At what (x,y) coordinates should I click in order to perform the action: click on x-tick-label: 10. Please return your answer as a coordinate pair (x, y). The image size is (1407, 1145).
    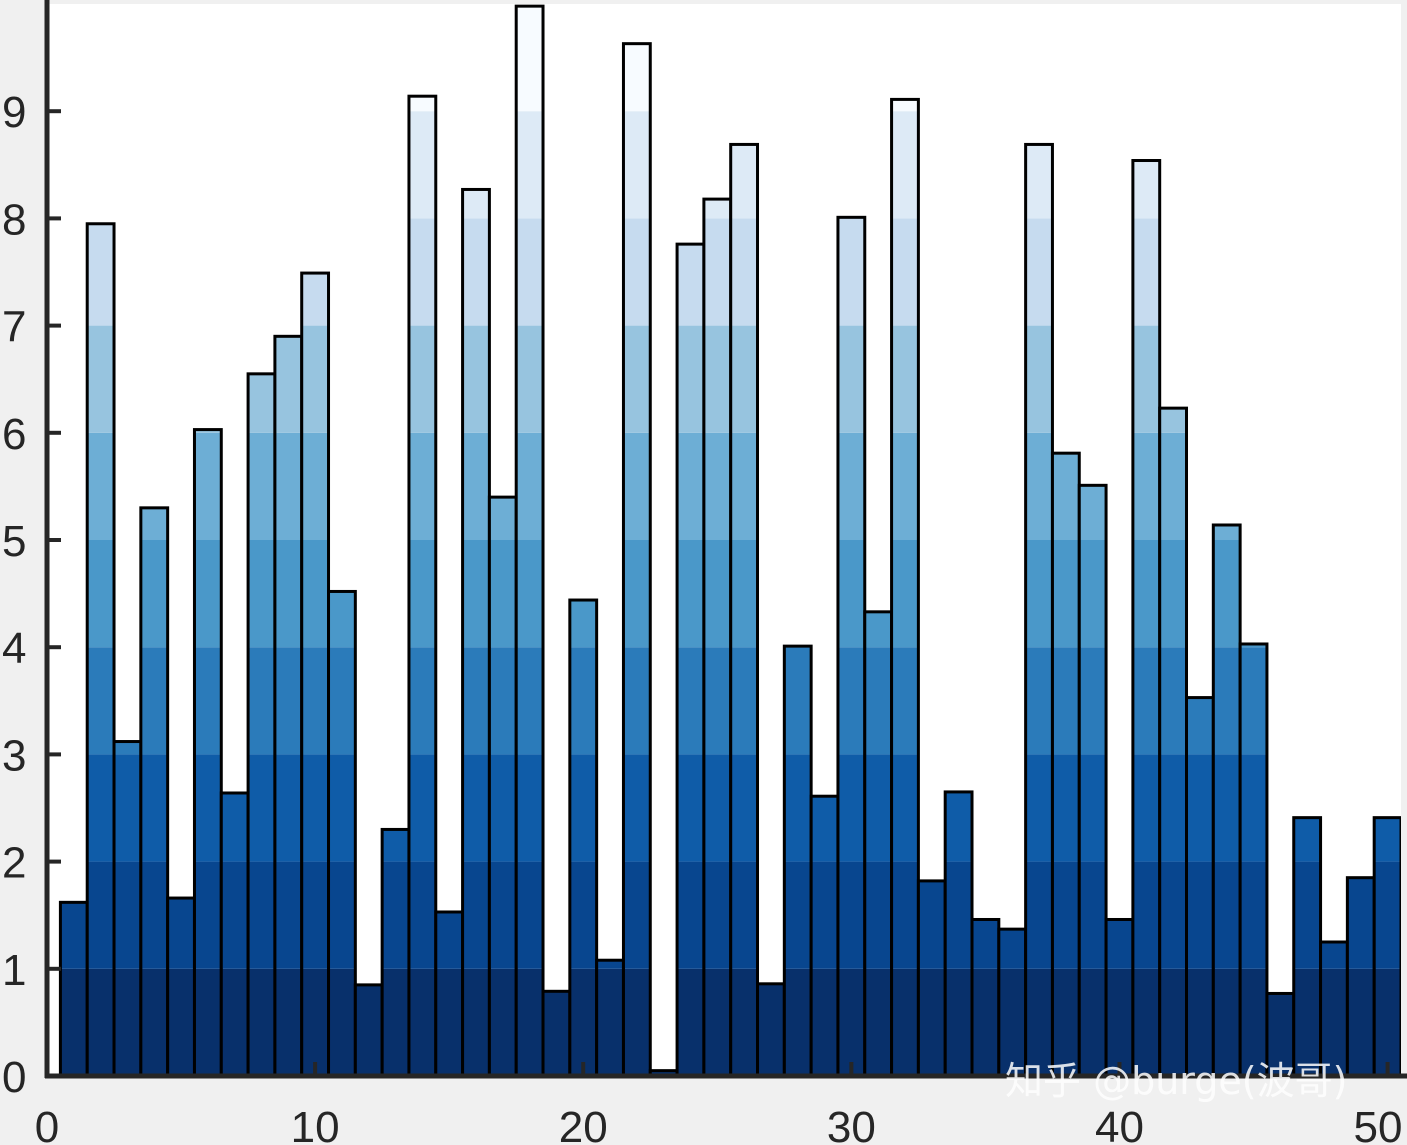
    Looking at the image, I should click on (315, 1124).